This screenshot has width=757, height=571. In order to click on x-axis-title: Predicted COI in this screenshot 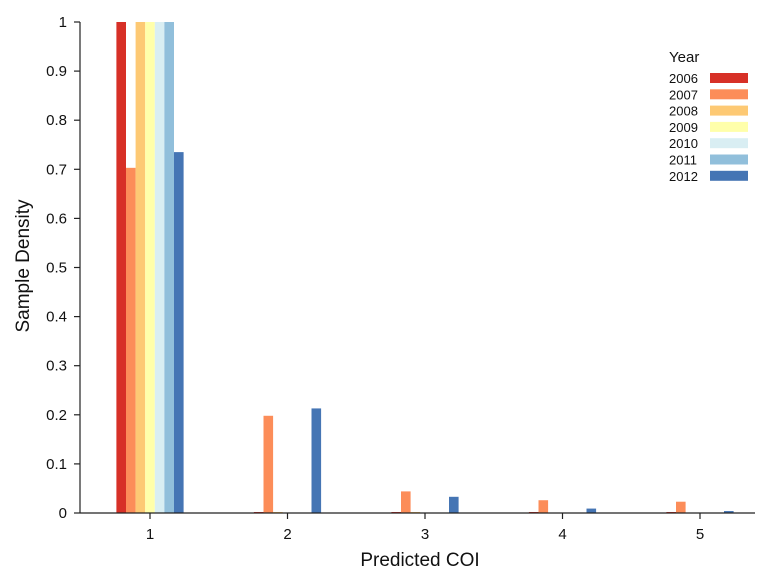, I will do `click(419, 560)`.